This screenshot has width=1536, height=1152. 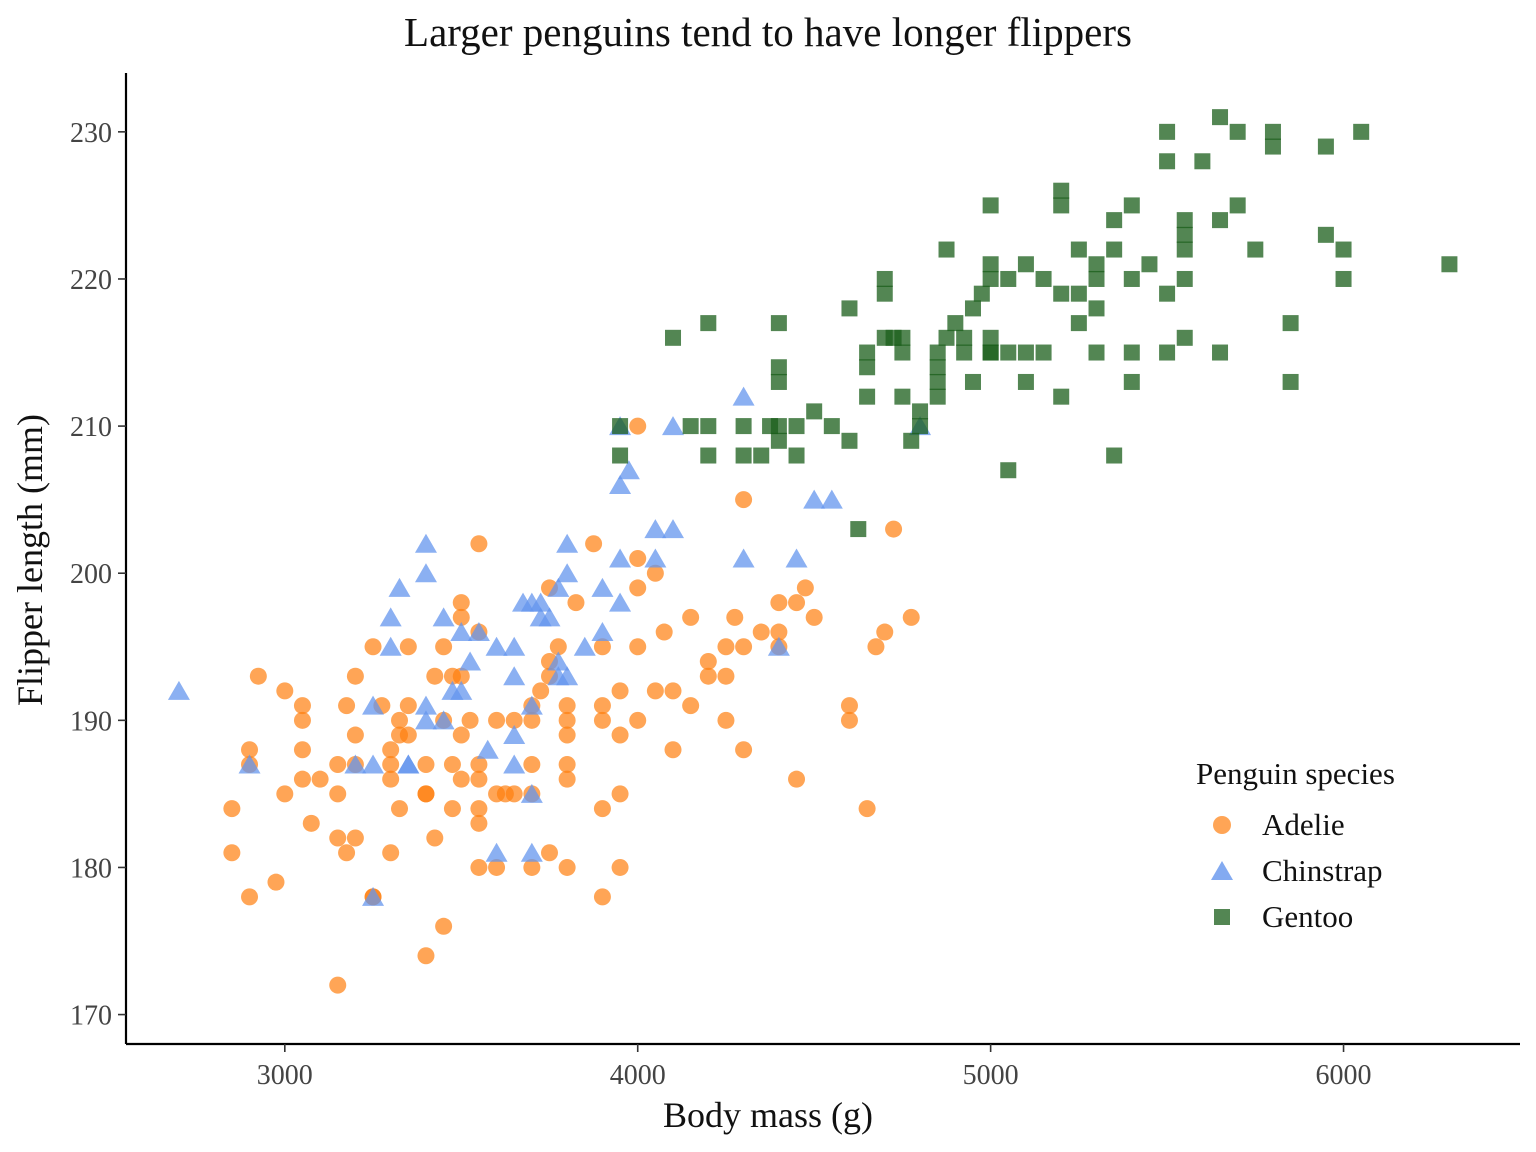 I want to click on y-tick-label: 200, so click(x=91, y=574).